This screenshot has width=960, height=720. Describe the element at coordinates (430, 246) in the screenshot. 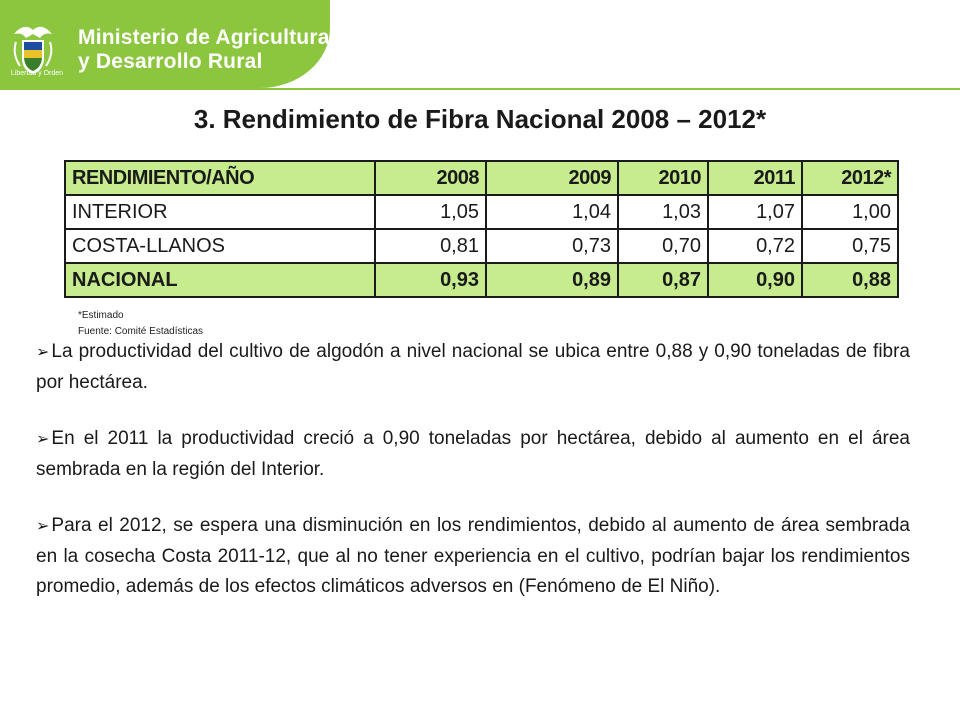

I see `table-cell: 0,81` at that location.